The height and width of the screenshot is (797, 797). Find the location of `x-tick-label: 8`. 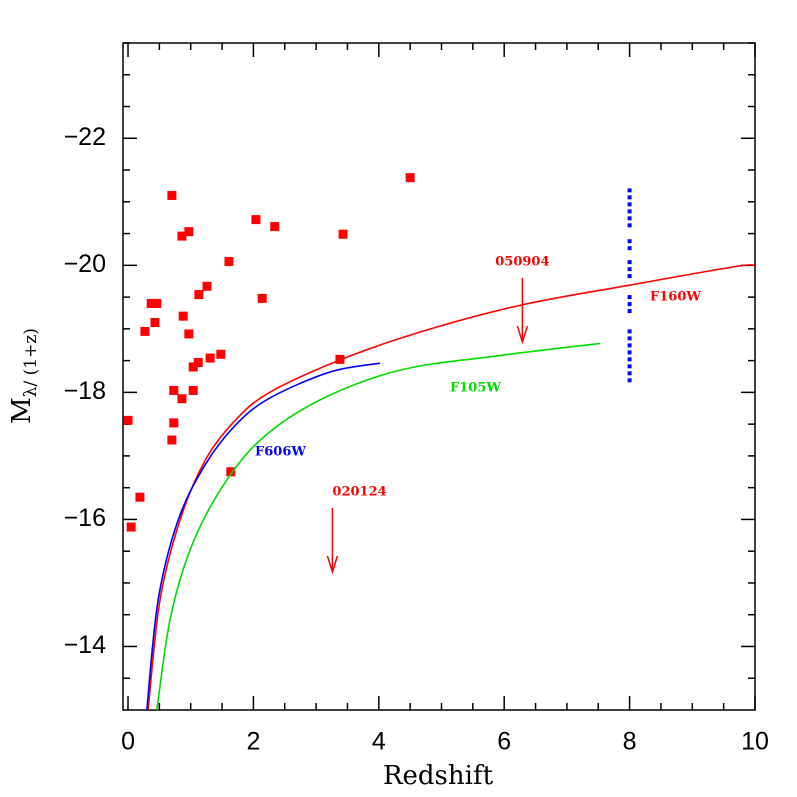

x-tick-label: 8 is located at coordinates (630, 742).